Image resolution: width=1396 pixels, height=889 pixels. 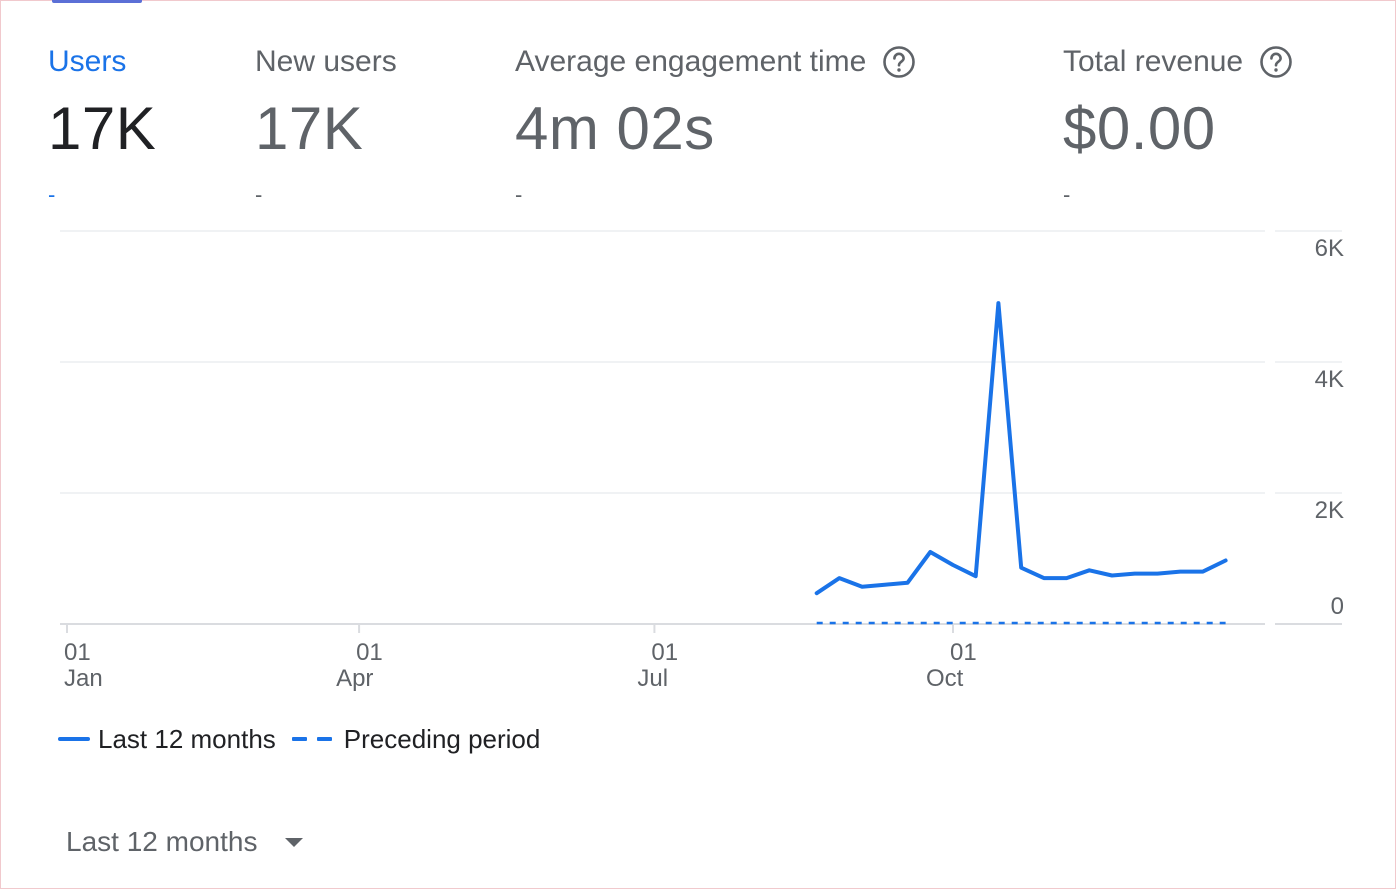 I want to click on metric-tab-total-revenue: Total revenue $0.00 -, so click(x=1178, y=123).